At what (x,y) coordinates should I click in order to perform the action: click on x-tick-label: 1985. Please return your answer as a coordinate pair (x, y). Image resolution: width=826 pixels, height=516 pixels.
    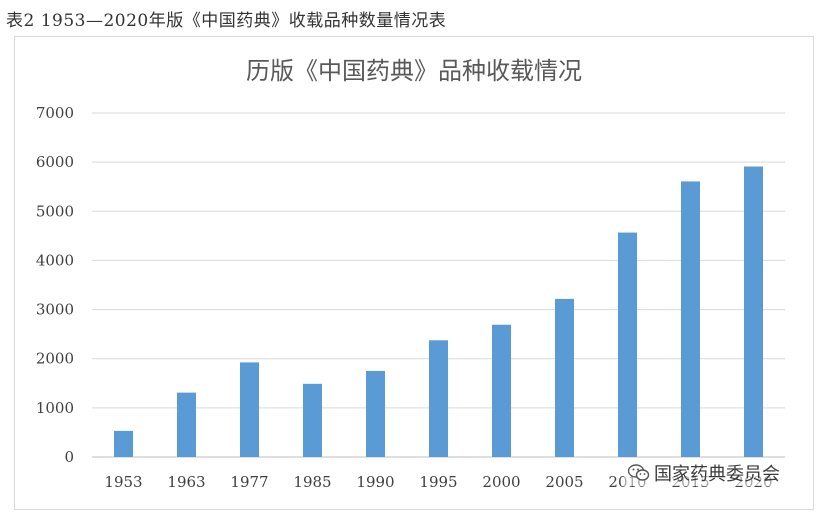
    Looking at the image, I should click on (312, 482).